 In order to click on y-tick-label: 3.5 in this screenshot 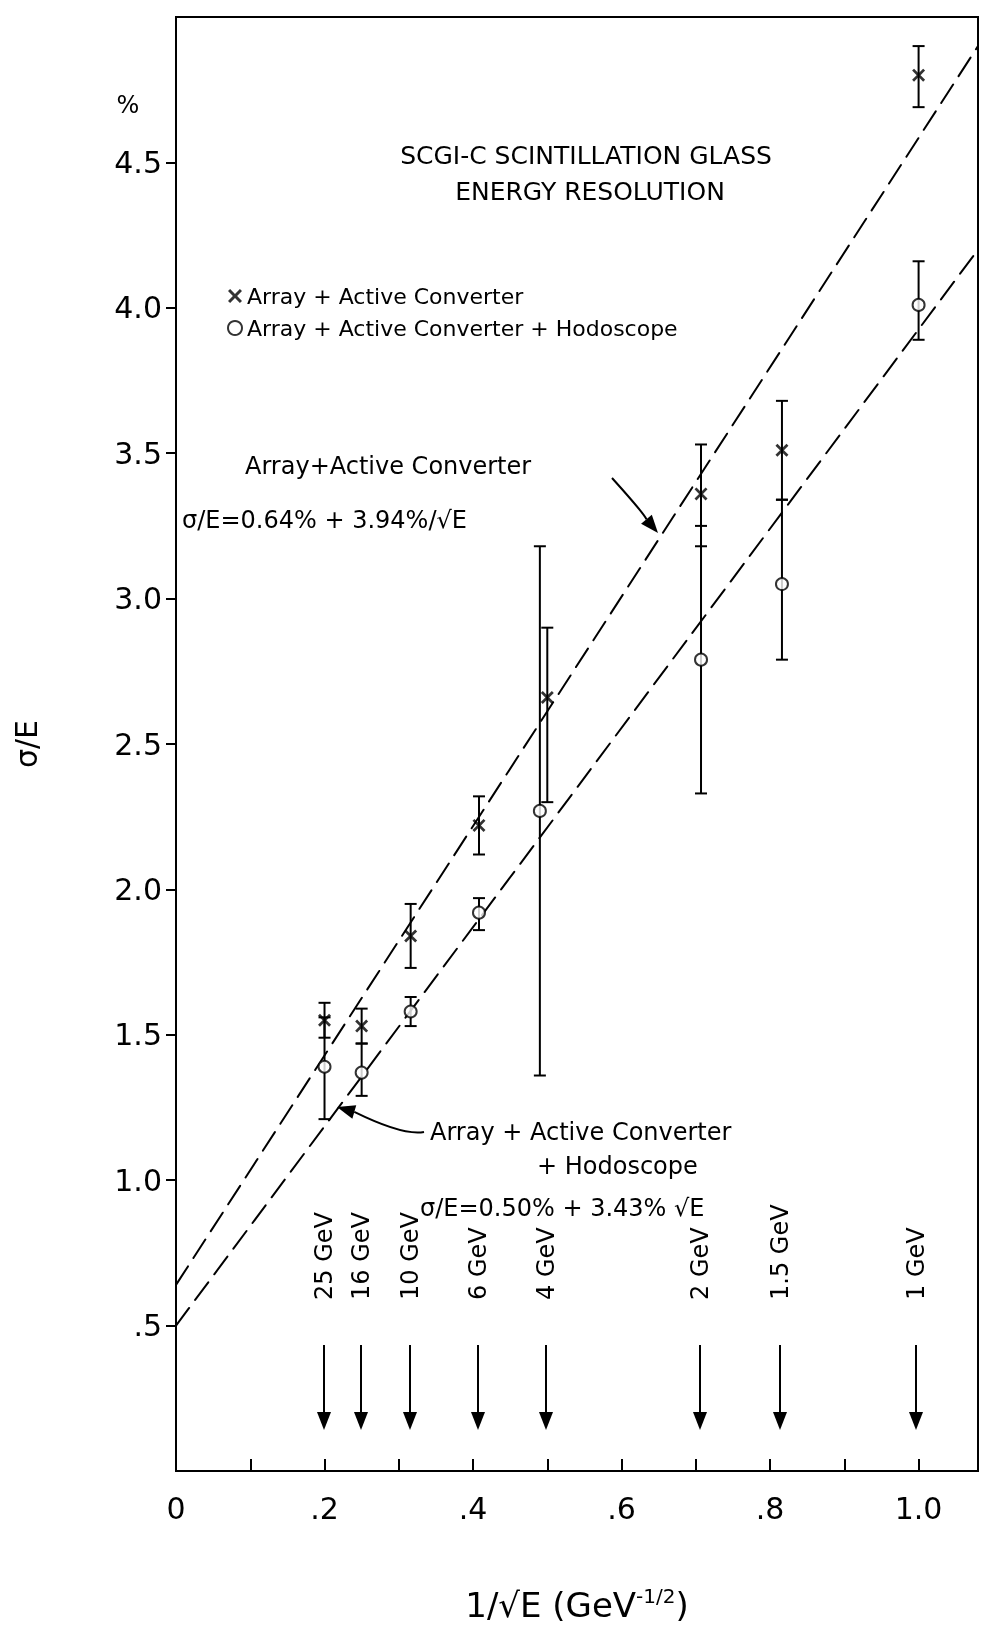, I will do `click(138, 453)`.